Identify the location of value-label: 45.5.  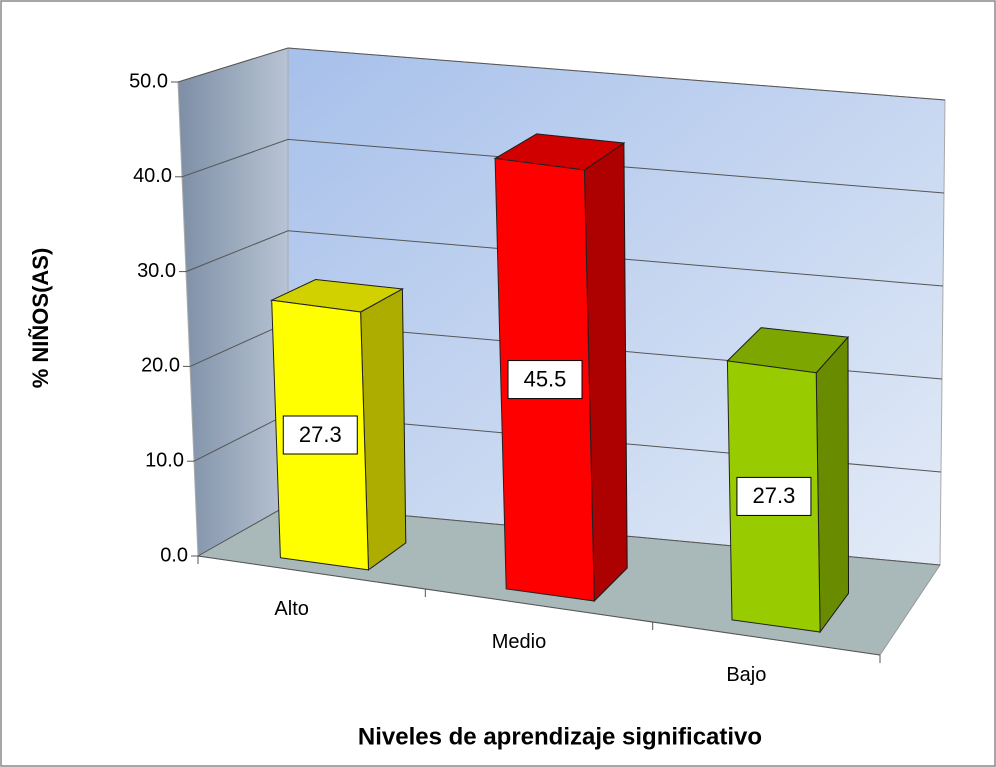
(545, 378).